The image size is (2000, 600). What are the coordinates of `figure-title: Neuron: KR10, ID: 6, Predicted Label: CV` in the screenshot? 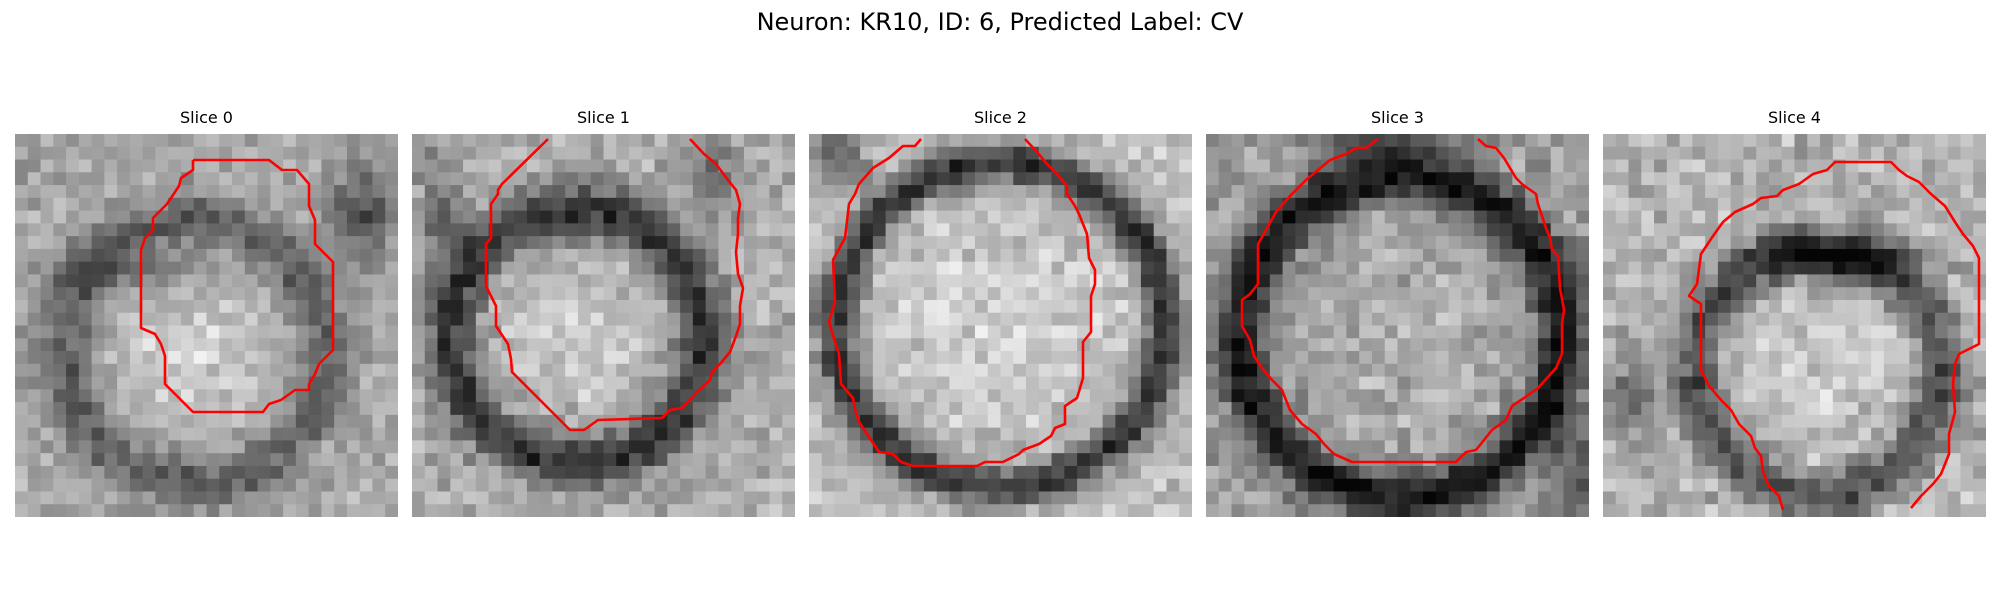 It's located at (1000, 22).